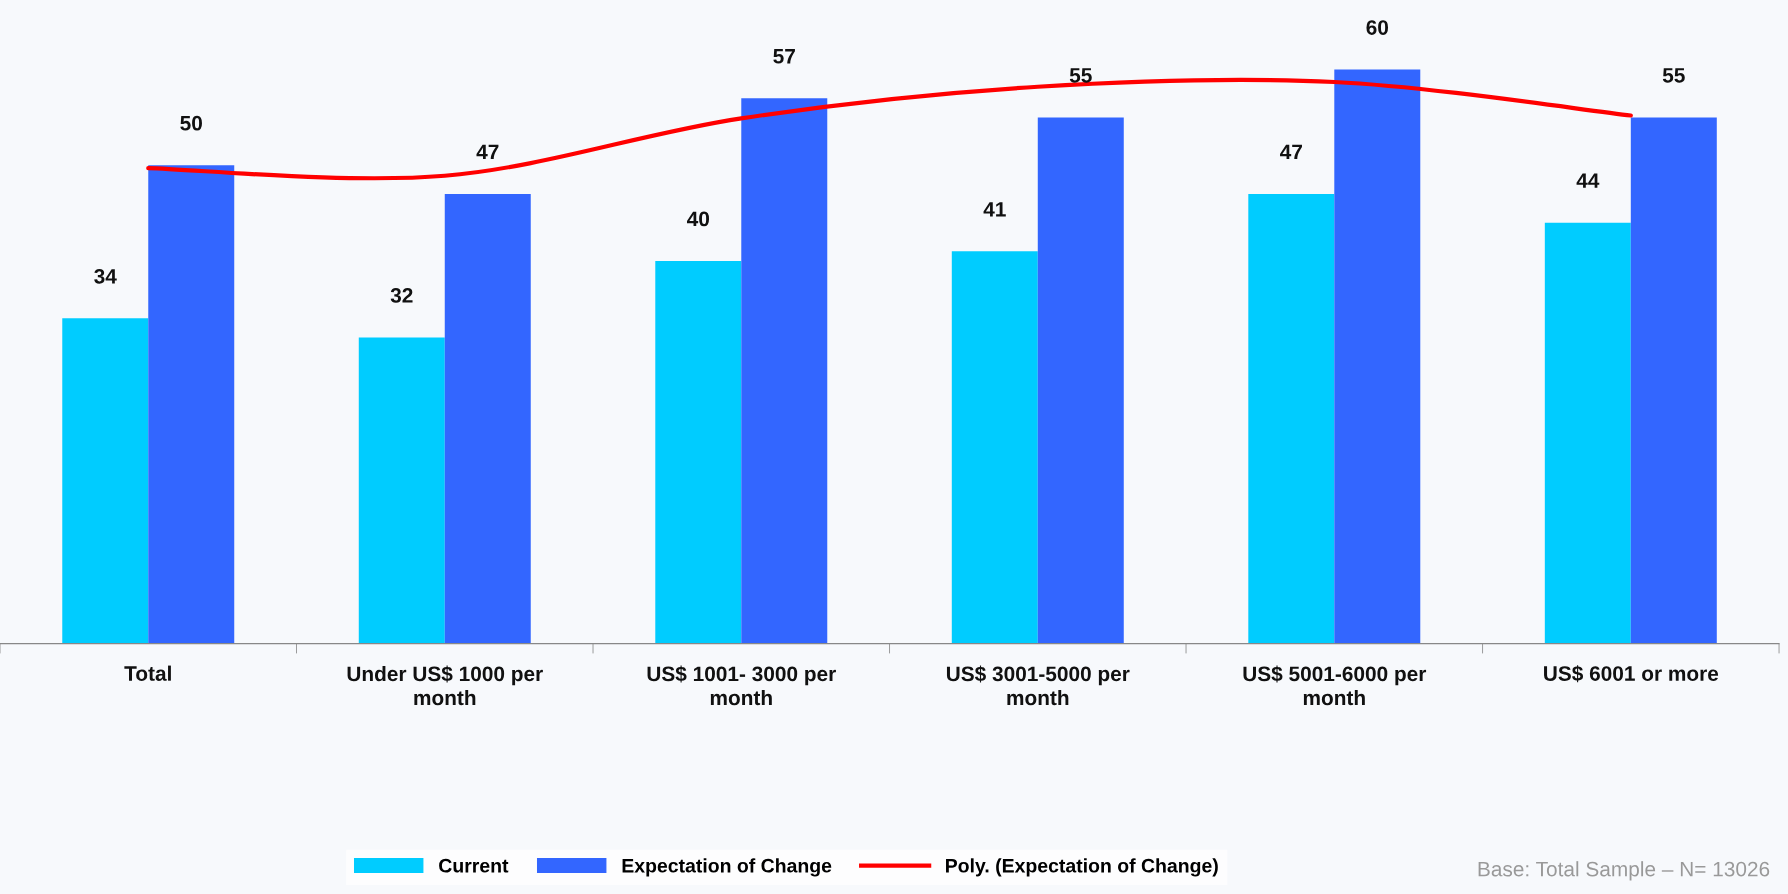 Image resolution: width=1788 pixels, height=894 pixels. I want to click on x-tick-label: US$ 6001 or more, so click(1631, 674).